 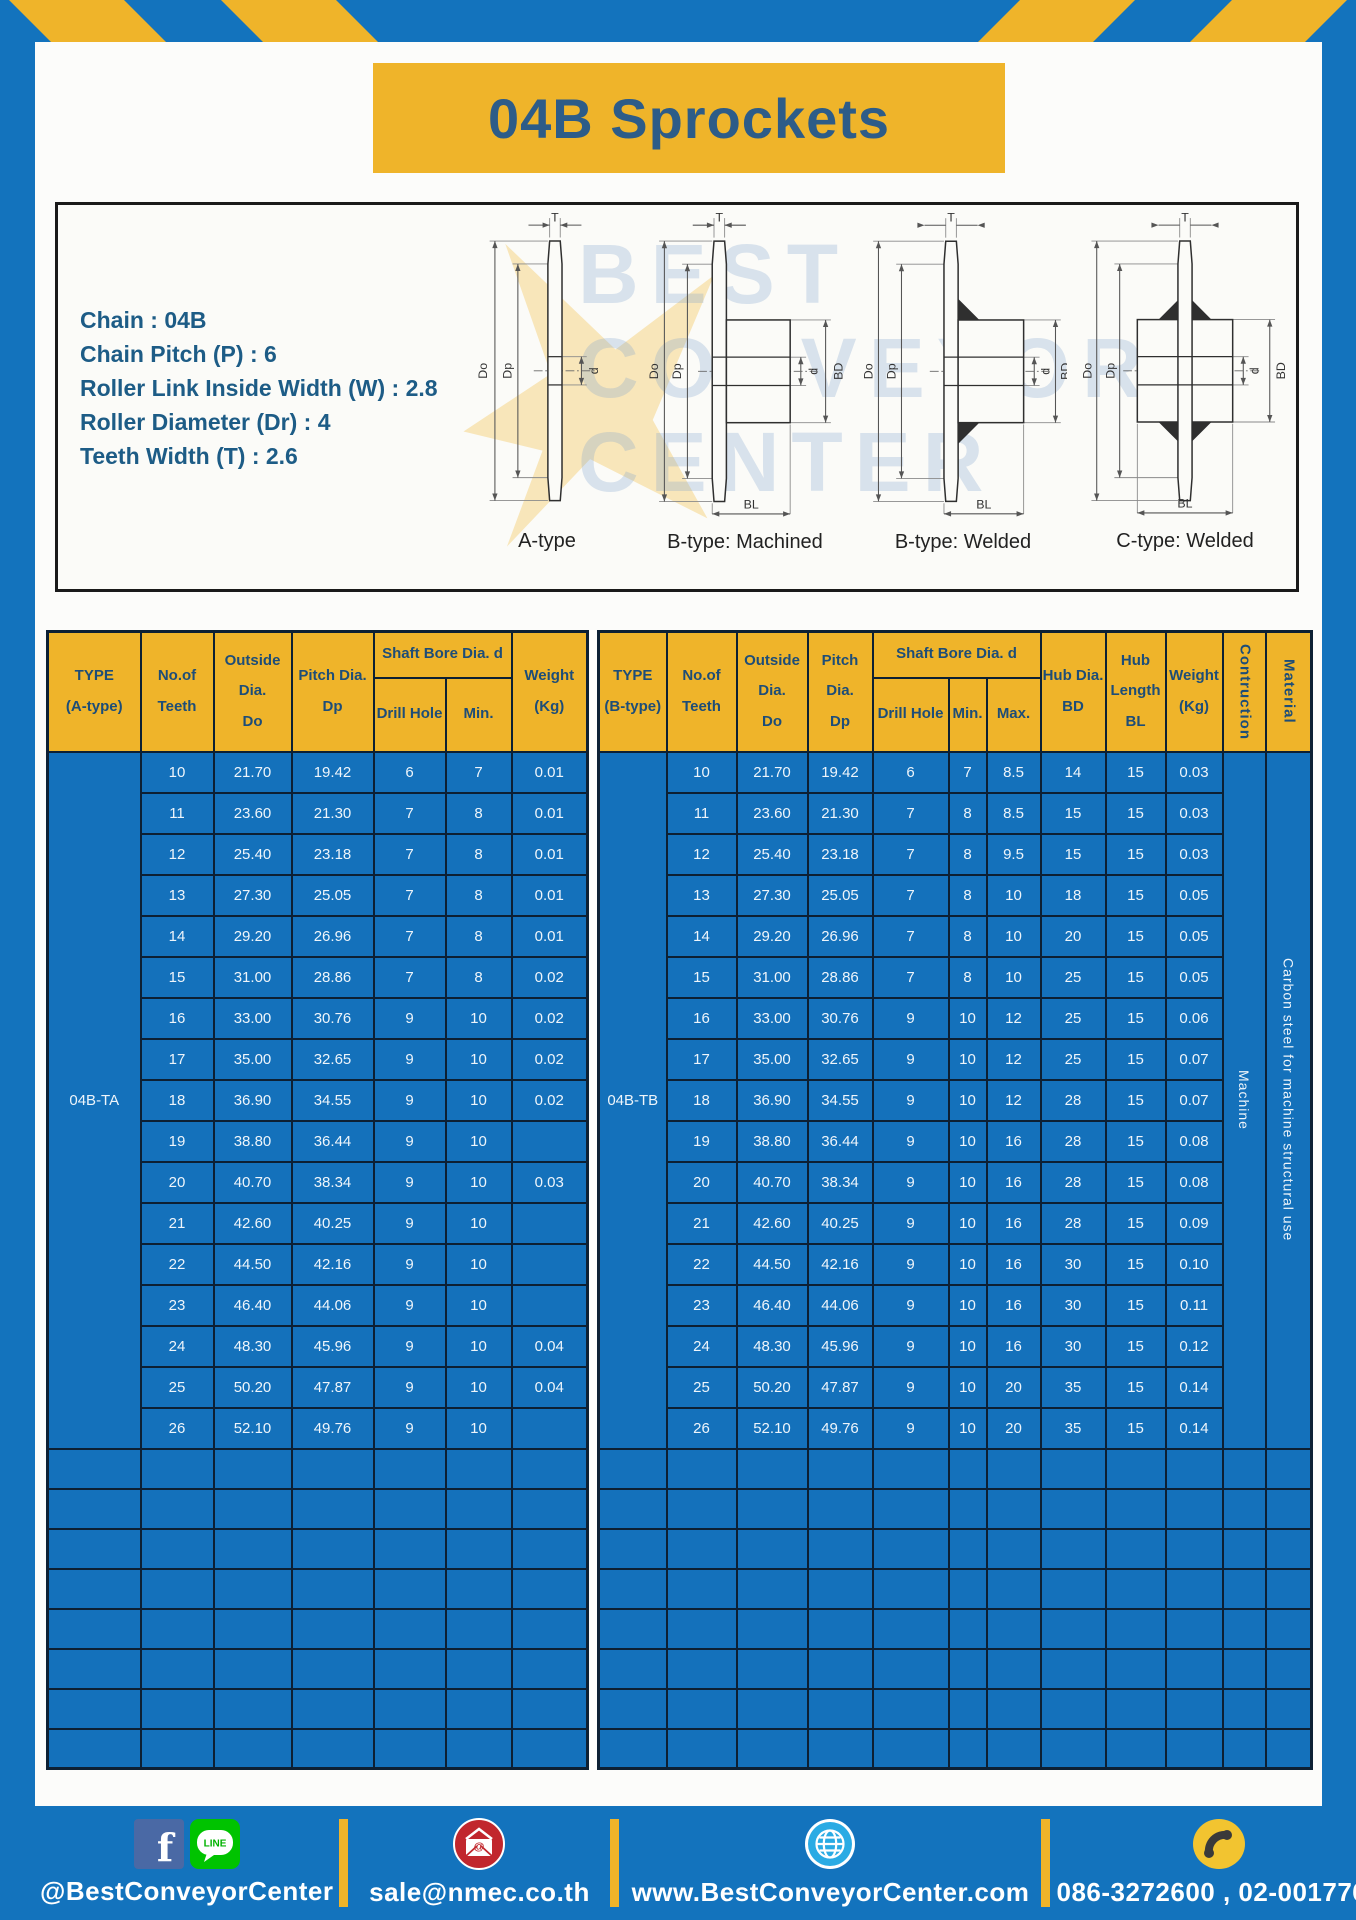 I want to click on data-cell: 11, so click(x=701, y=813).